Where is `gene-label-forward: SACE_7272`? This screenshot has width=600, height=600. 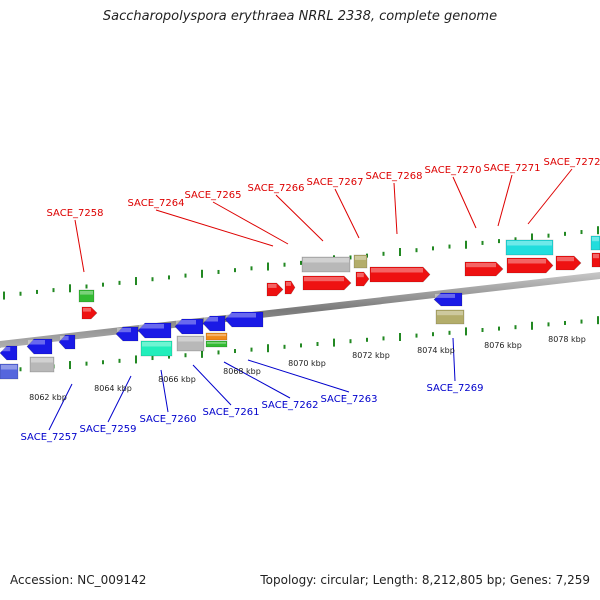
gene-label-forward: SACE_7272 is located at coordinates (572, 162).